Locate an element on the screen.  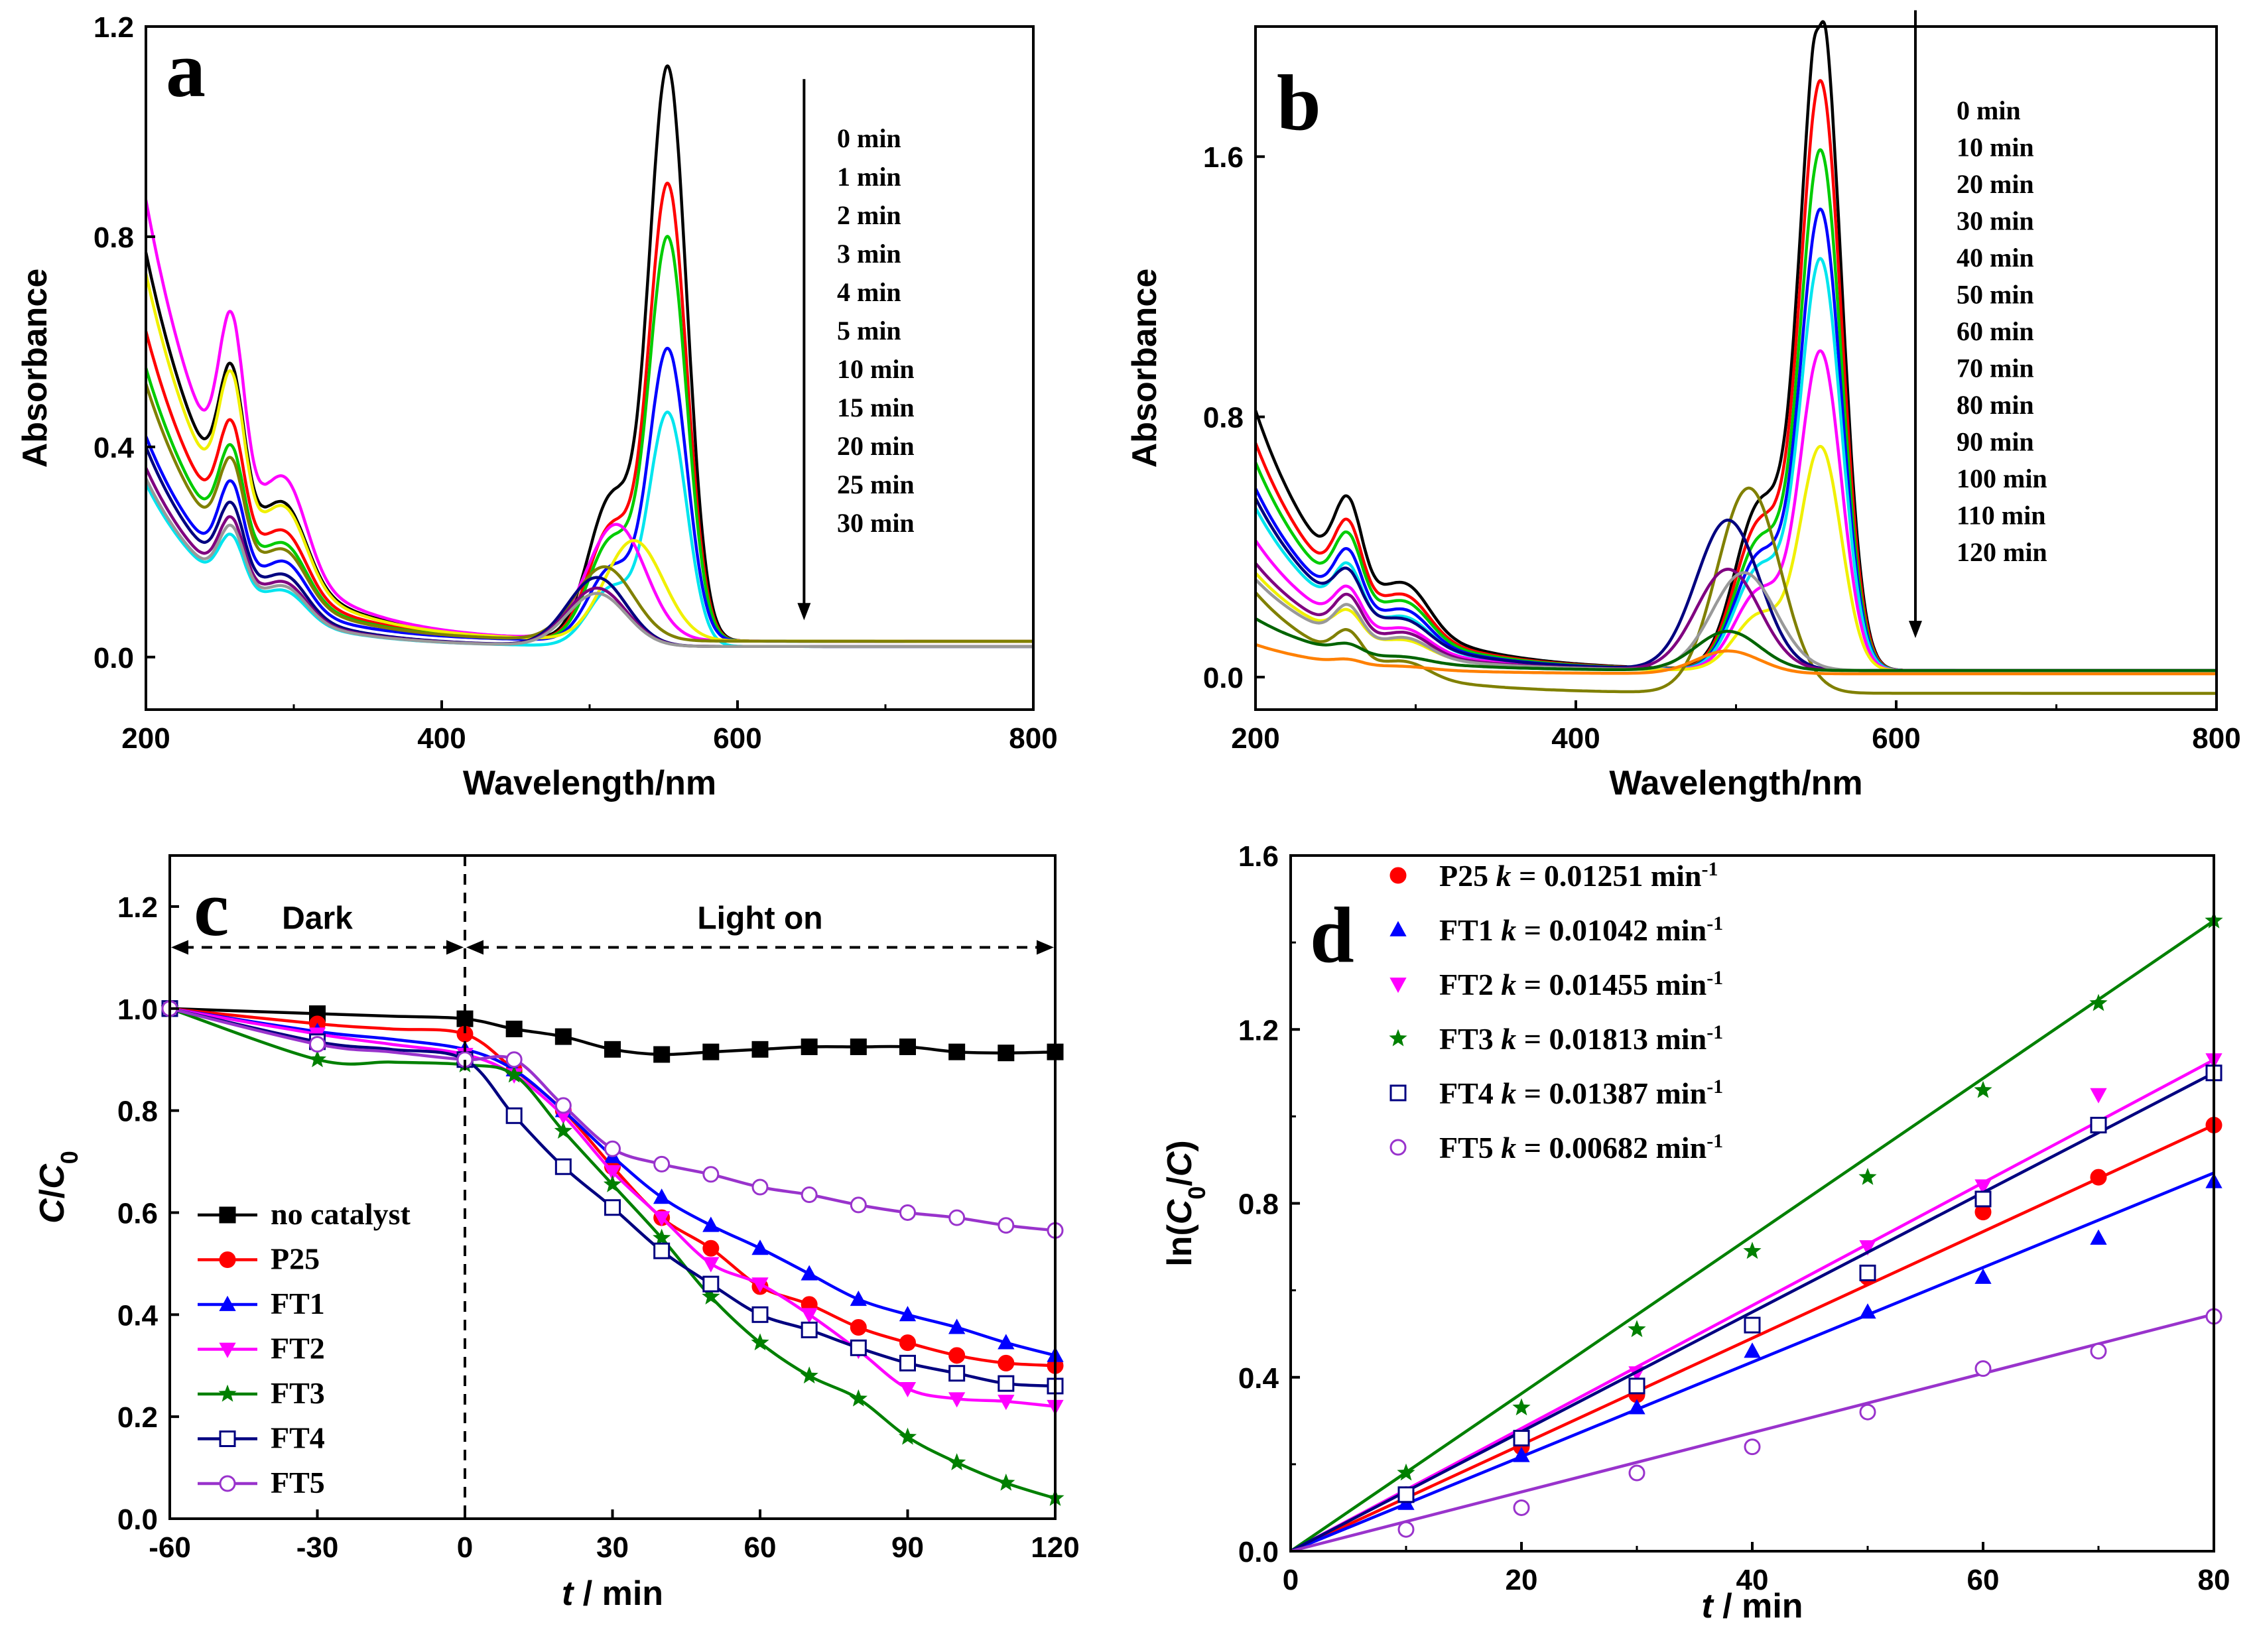
x-tick-label-b: 800 is located at coordinates (2216, 738).